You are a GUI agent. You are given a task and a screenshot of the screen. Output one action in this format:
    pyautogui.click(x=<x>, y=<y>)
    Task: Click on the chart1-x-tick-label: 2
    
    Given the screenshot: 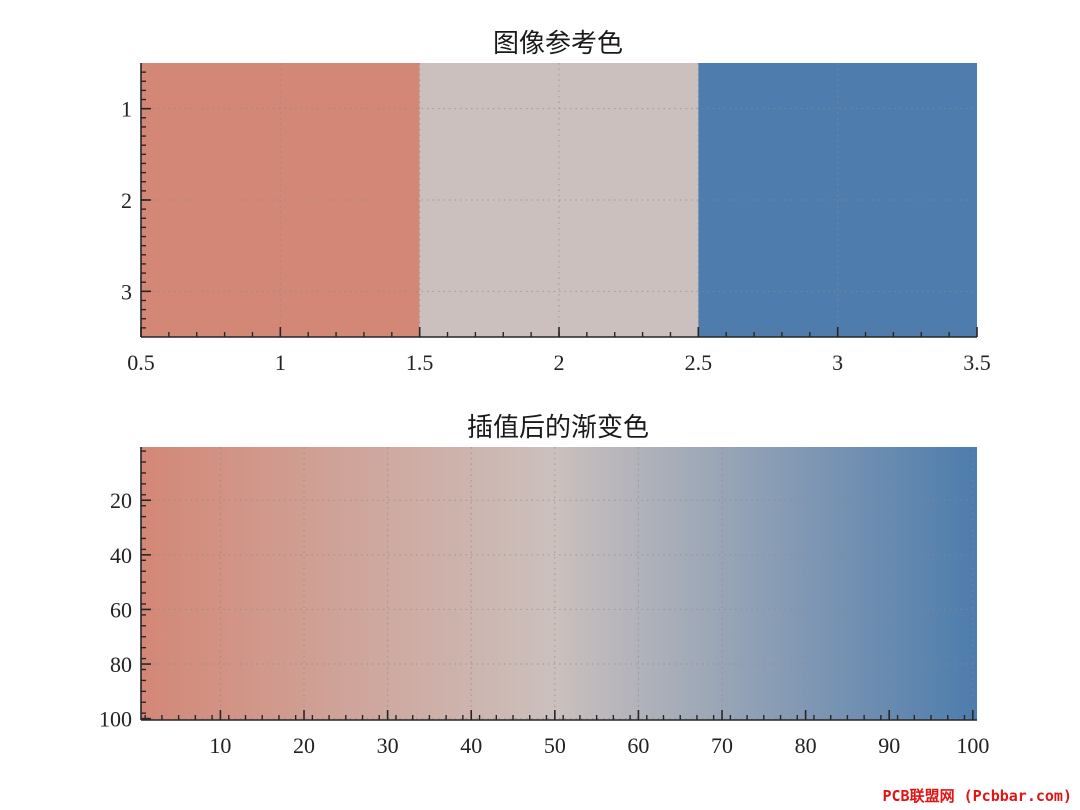 What is the action you would take?
    pyautogui.click(x=559, y=362)
    